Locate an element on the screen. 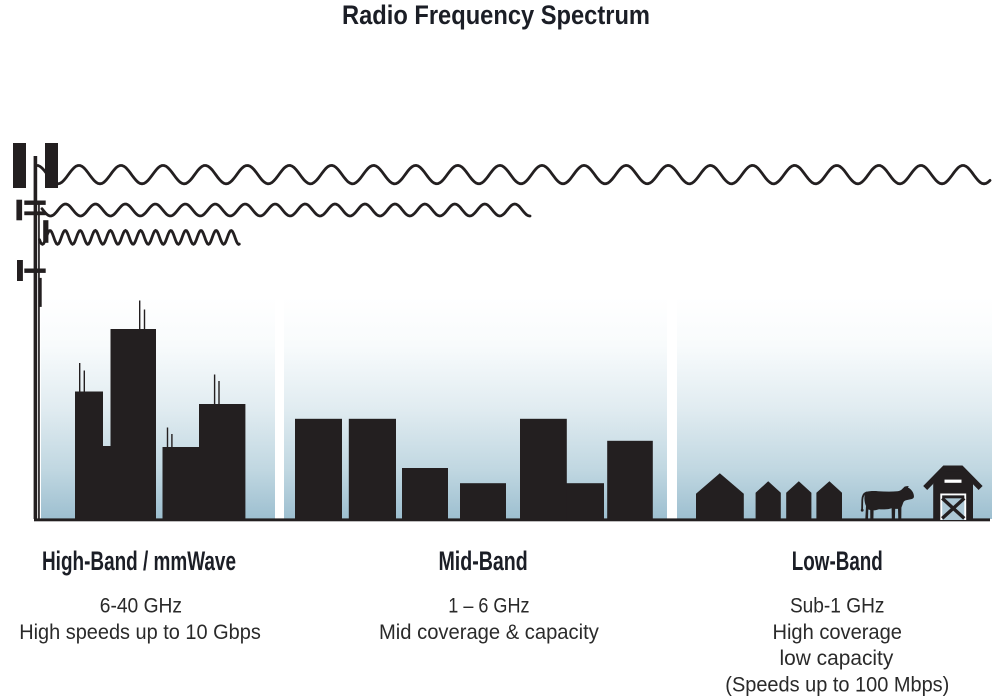 Image resolution: width=1000 pixels, height=700 pixels. svg-text: Low-Band is located at coordinates (837, 561).